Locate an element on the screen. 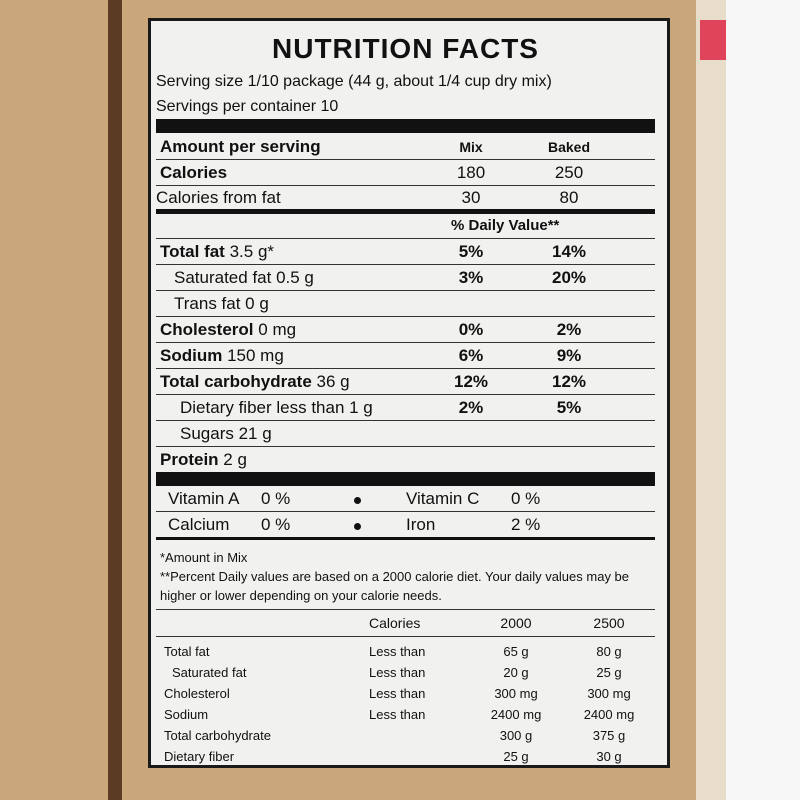  dv-name: Cholesterol is located at coordinates (197, 693).